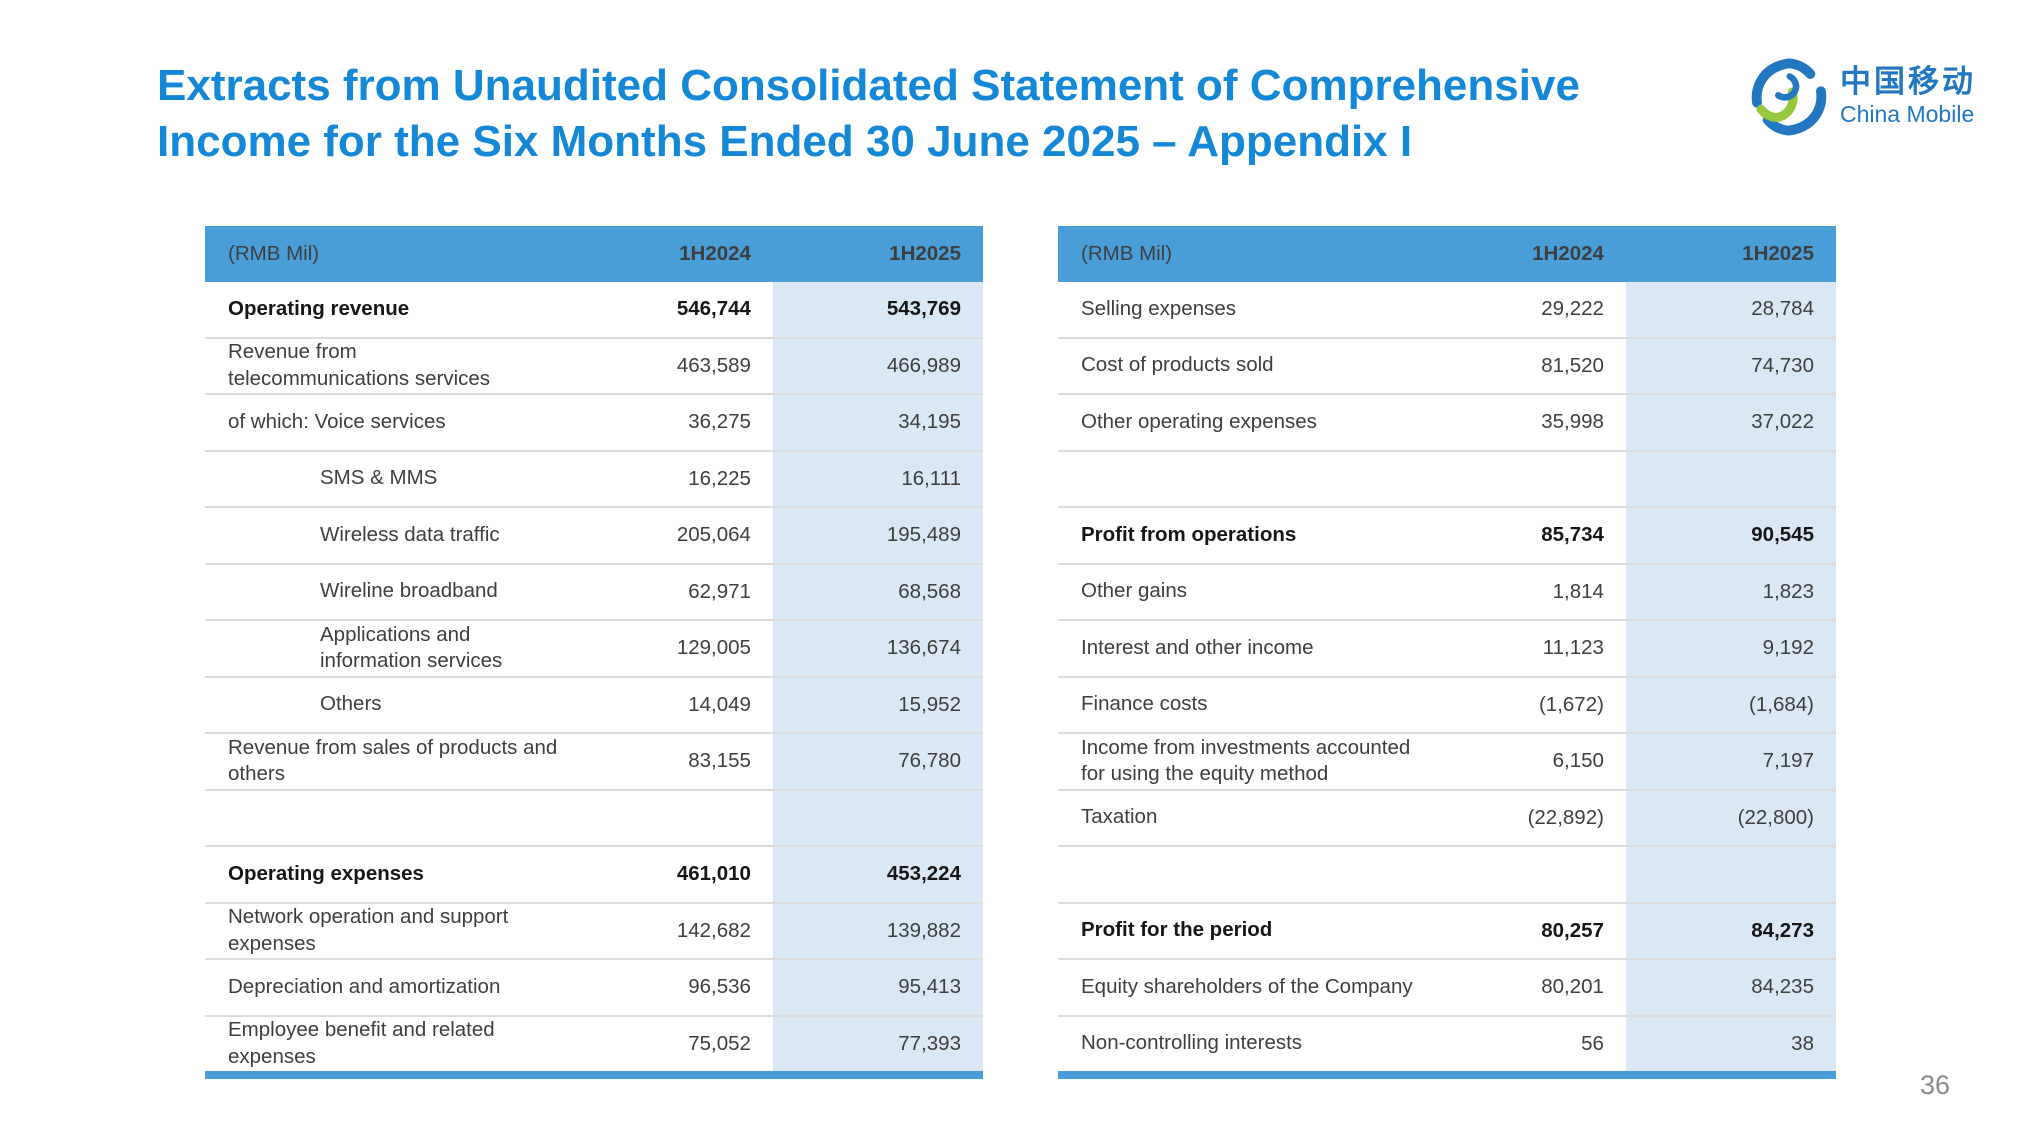  What do you see at coordinates (1447, 309) in the screenshot?
I see `table-row: Selling expenses 29,222 28,784` at bounding box center [1447, 309].